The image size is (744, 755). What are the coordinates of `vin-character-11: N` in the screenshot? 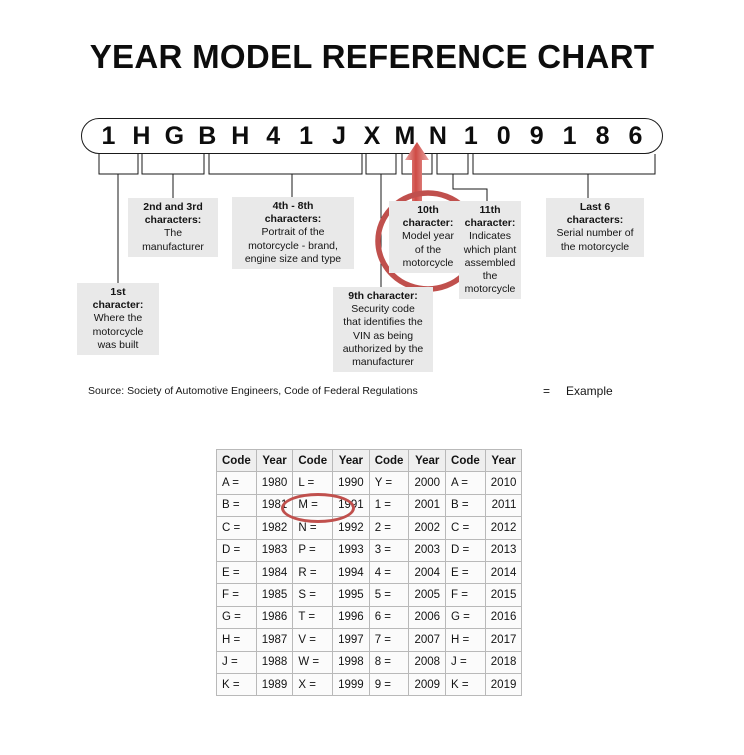 It's located at (437, 135).